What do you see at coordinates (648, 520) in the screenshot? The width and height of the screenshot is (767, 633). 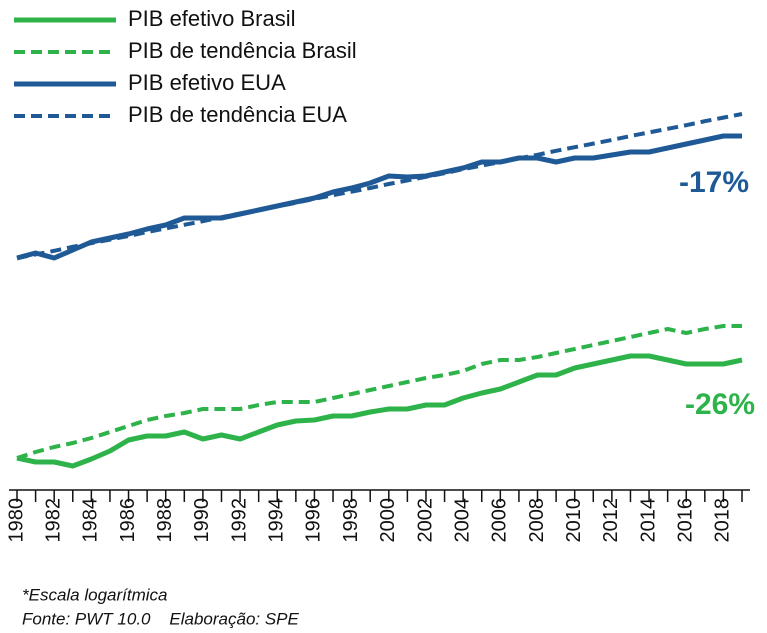 I see `x-tick-label: 2014` at bounding box center [648, 520].